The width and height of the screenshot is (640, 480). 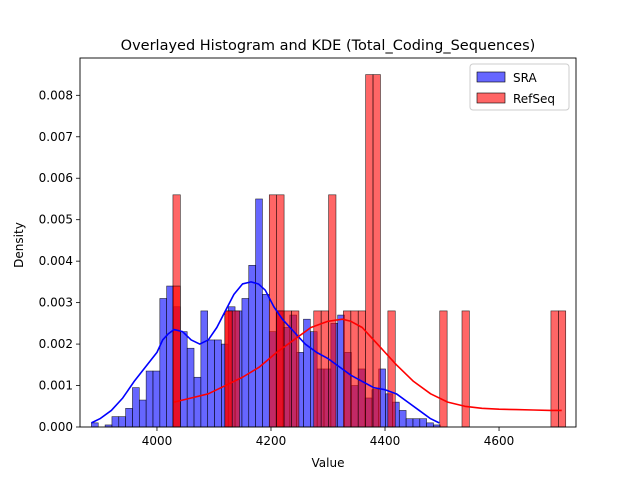 What do you see at coordinates (328, 463) in the screenshot?
I see `x-axis-label: Value` at bounding box center [328, 463].